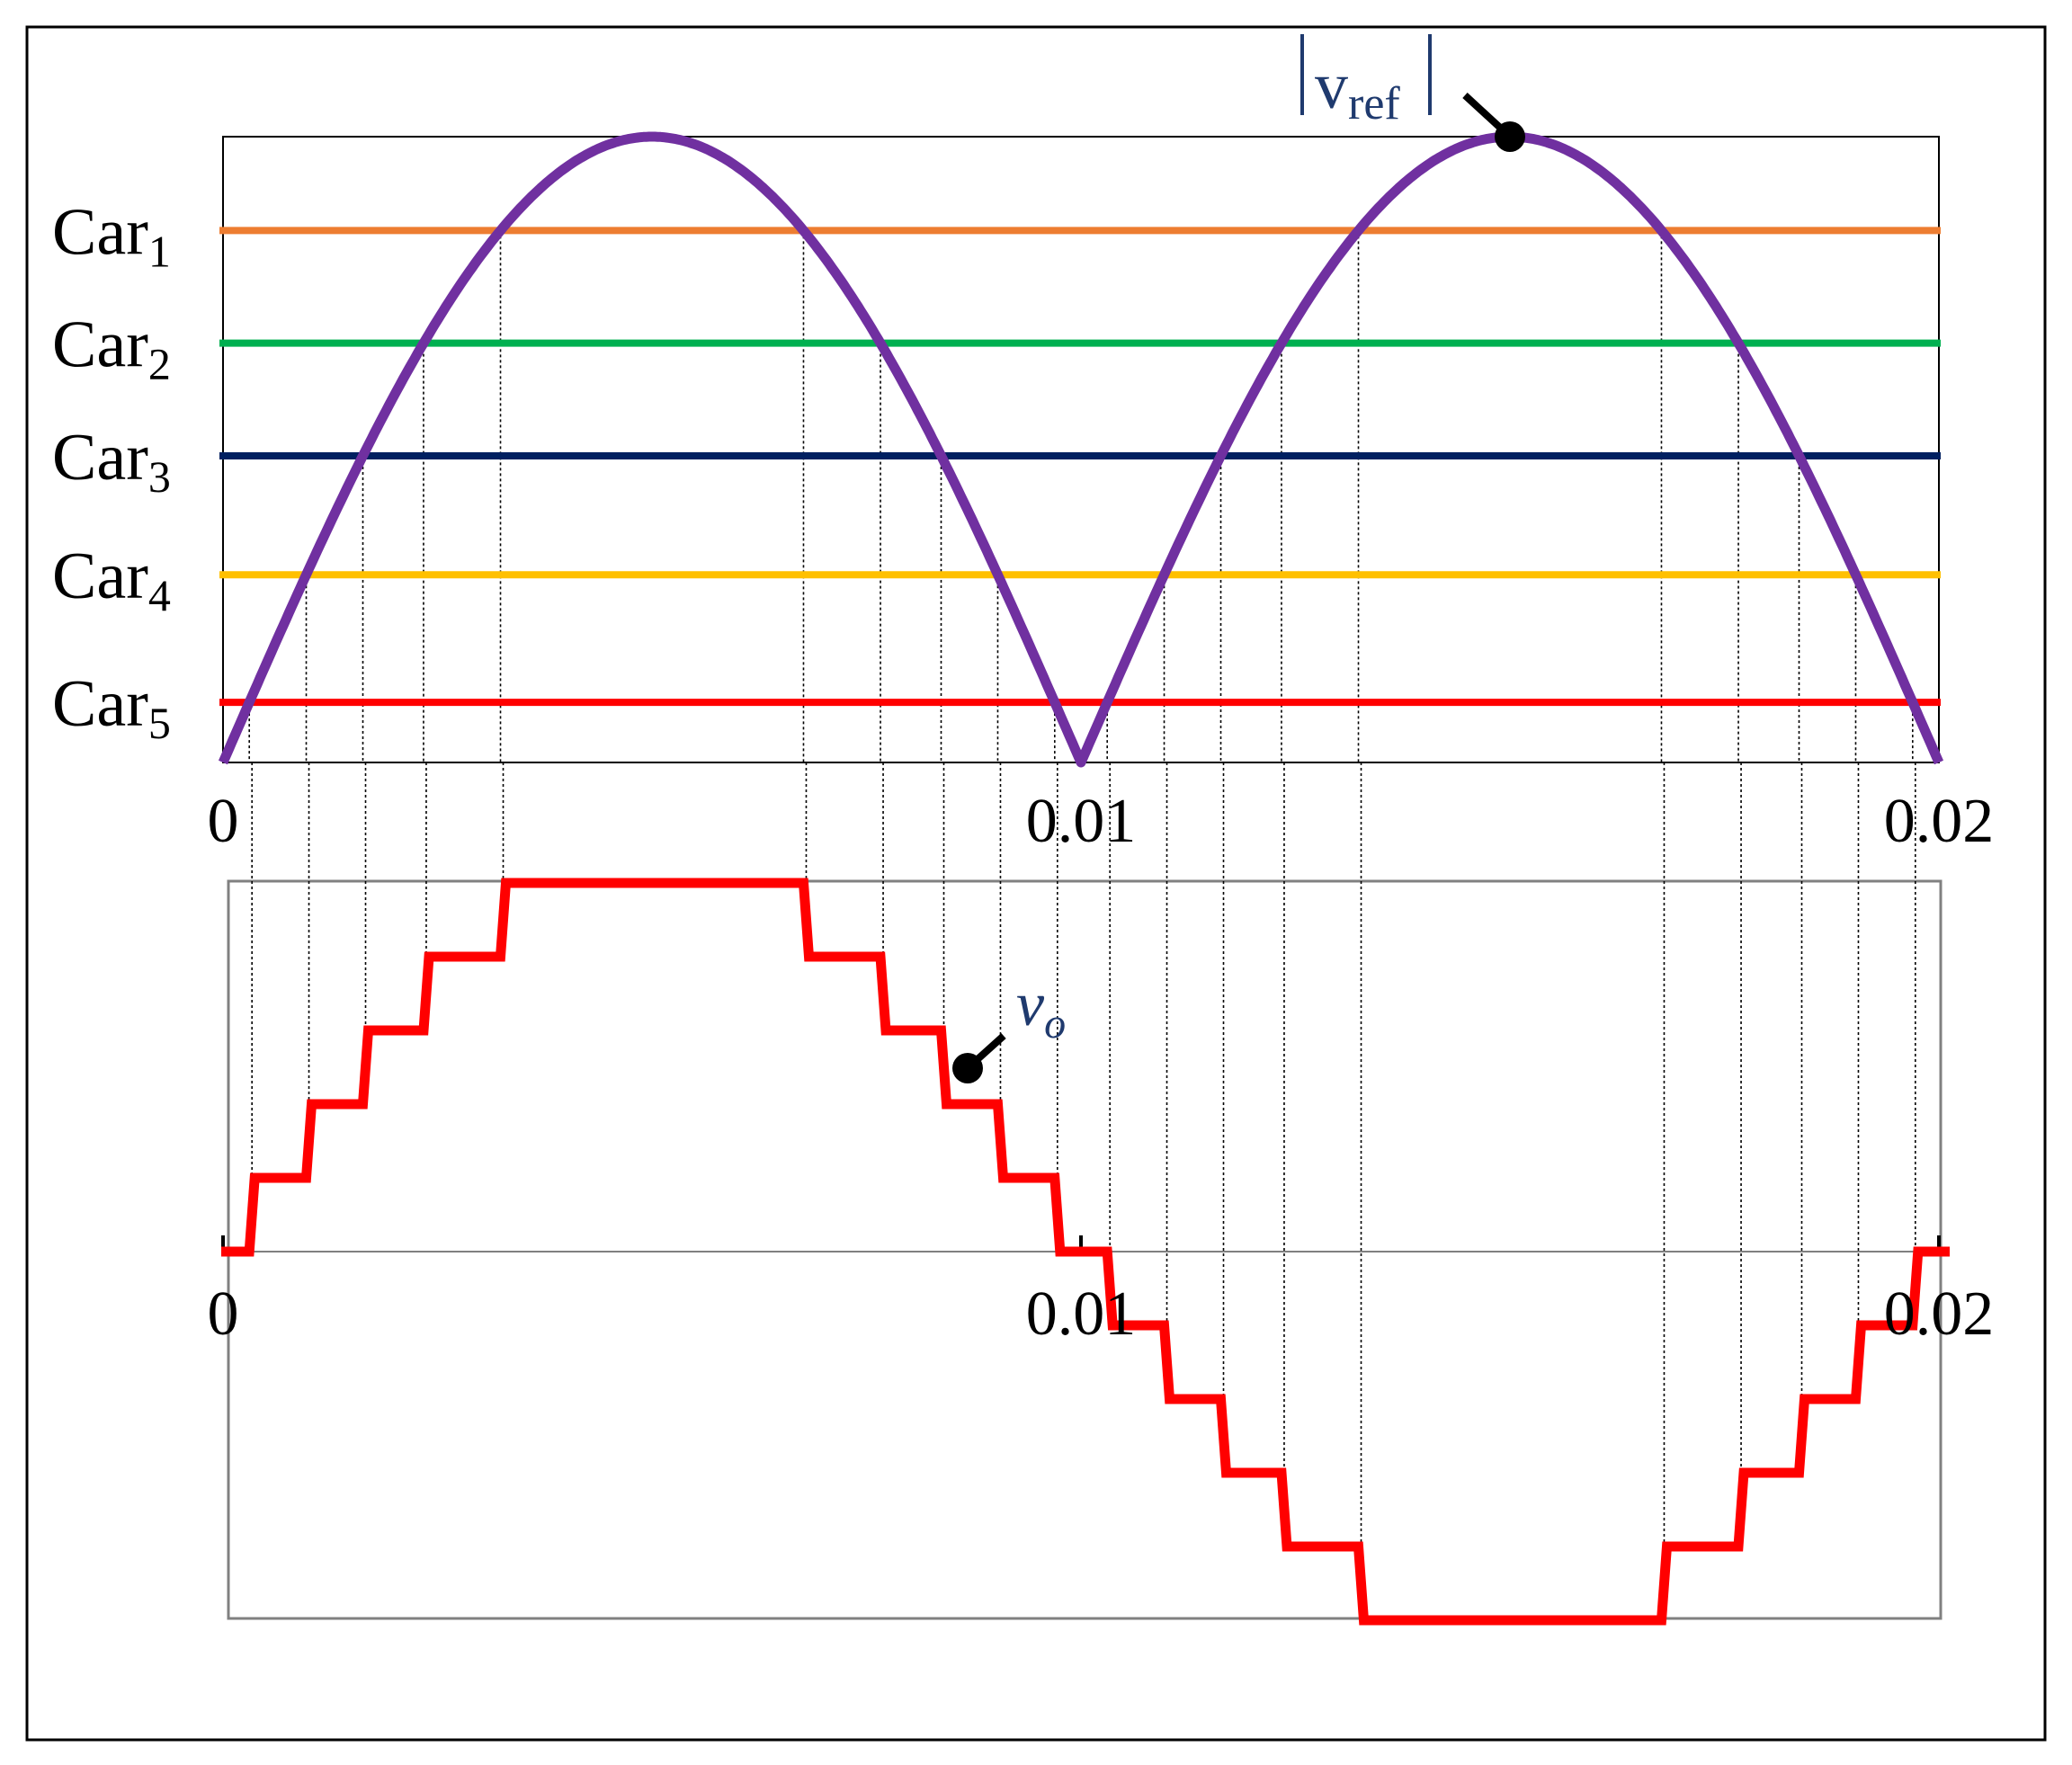 Image resolution: width=2072 pixels, height=1765 pixels. Describe the element at coordinates (1009, 1027) in the screenshot. I see `vo-annotation: vo` at that location.